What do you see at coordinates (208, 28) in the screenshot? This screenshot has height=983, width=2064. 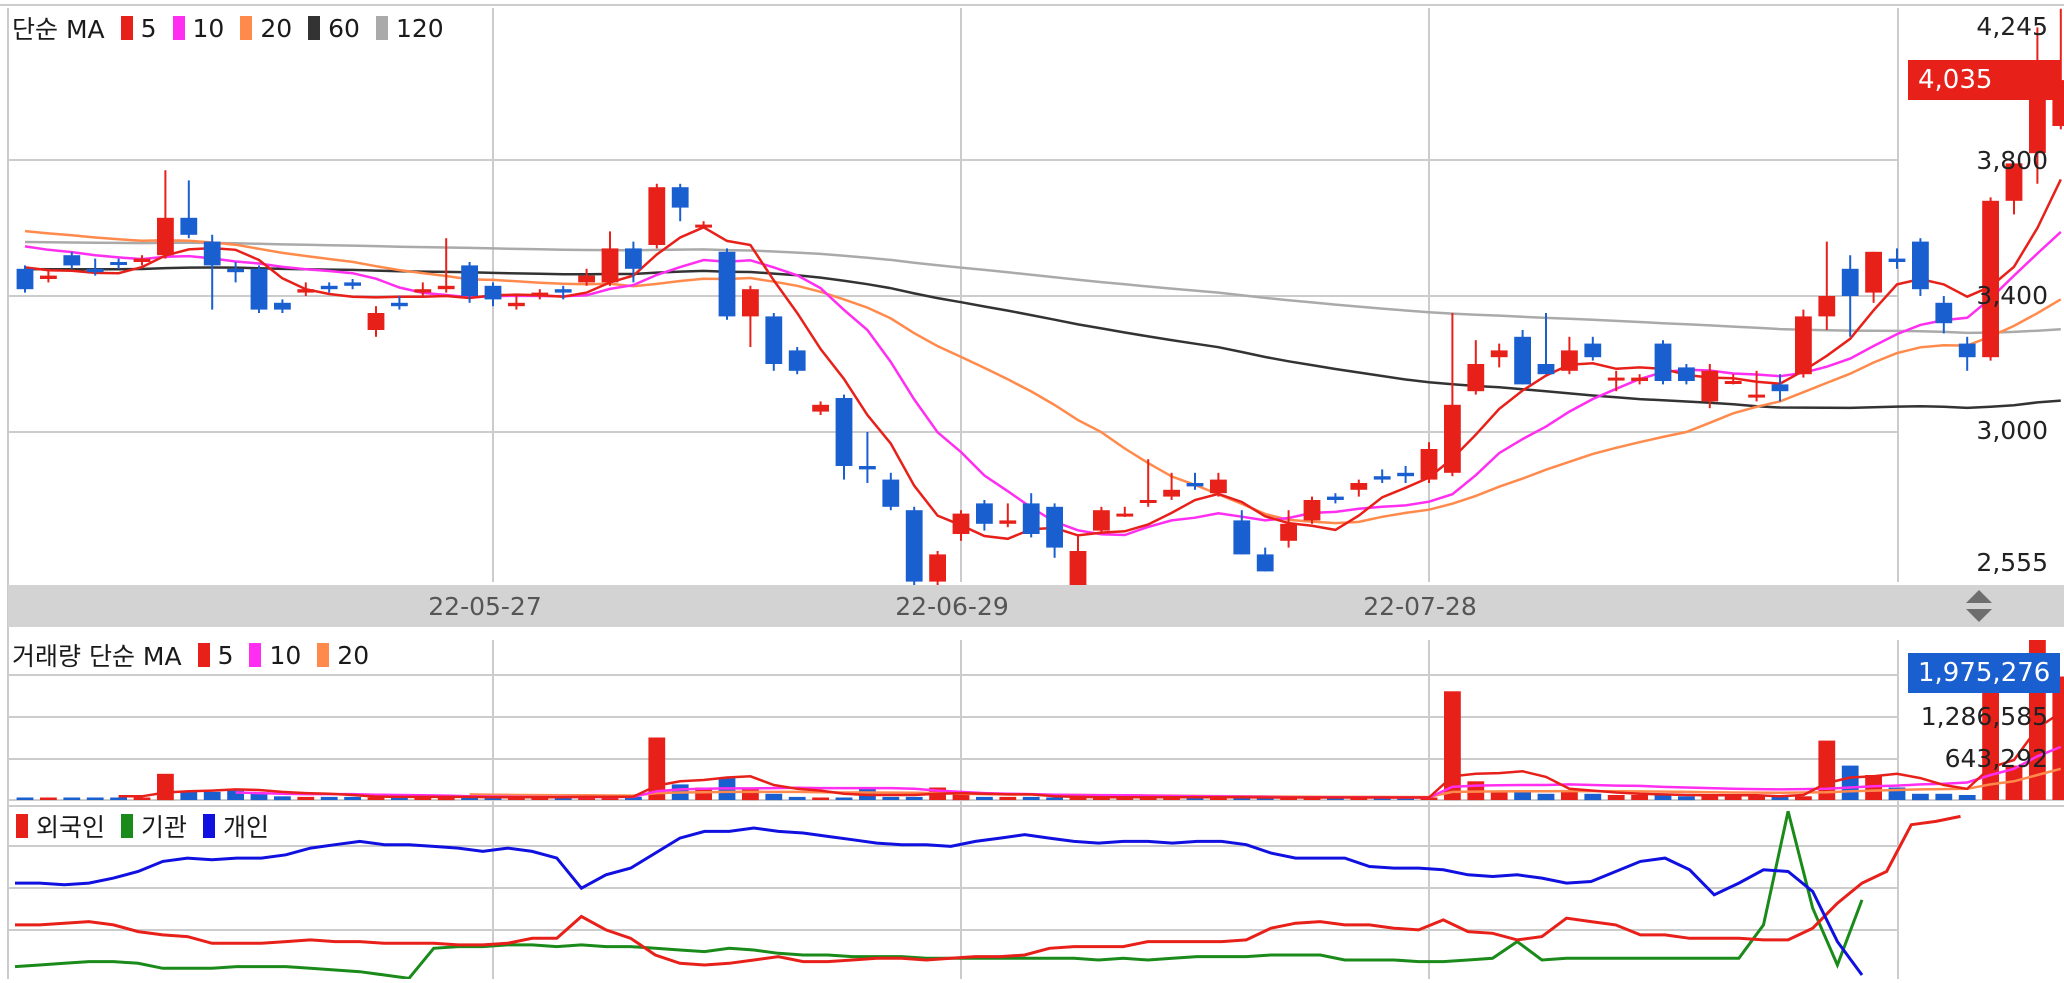 I see `ma10-label: 10` at bounding box center [208, 28].